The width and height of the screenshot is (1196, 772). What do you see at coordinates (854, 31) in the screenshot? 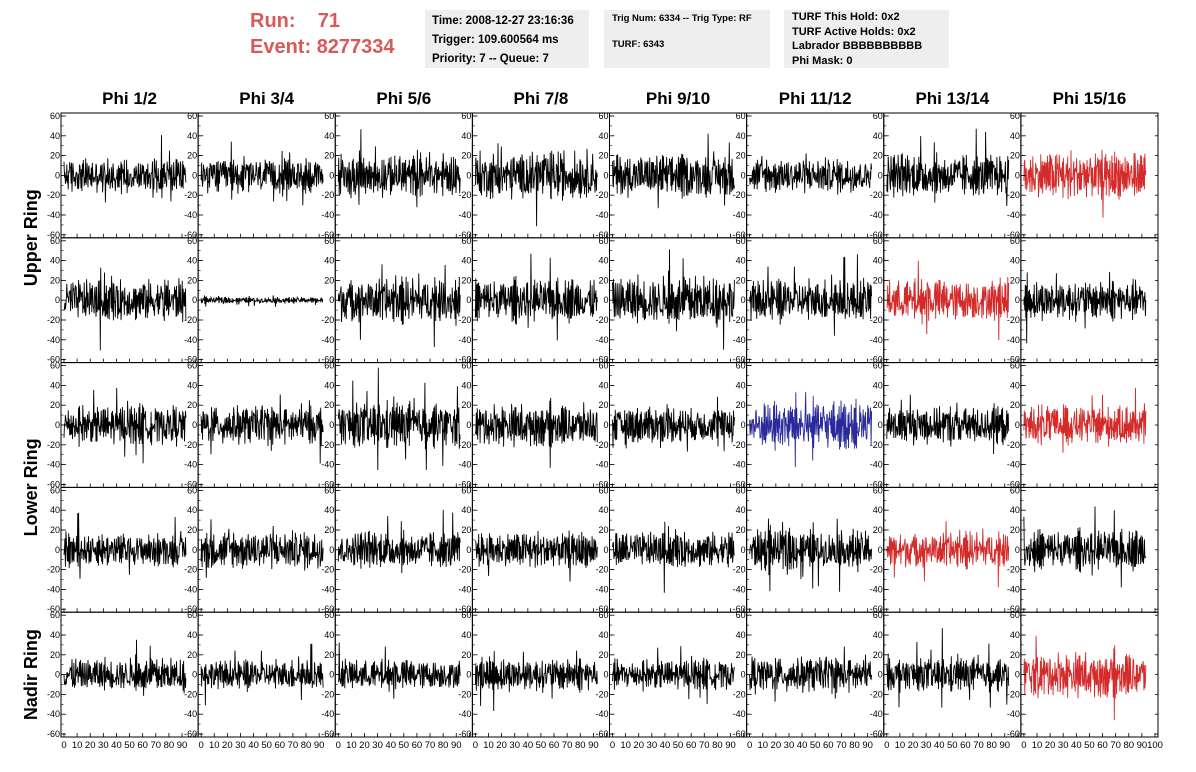
I see `turf-active-holds-text: TURF Active Holds: 0x2` at bounding box center [854, 31].